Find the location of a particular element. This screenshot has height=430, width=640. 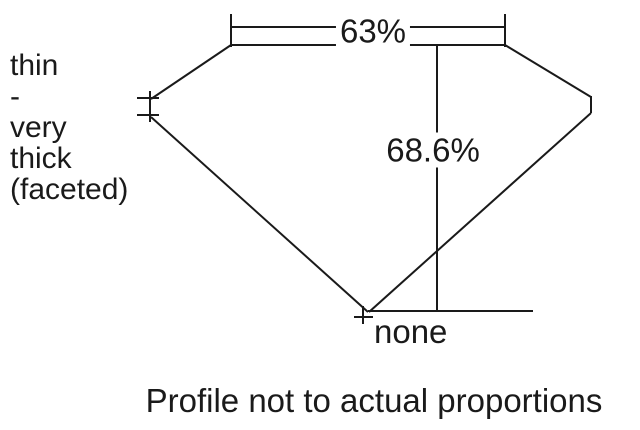

girdle-label-line-4: thick is located at coordinates (41, 158).